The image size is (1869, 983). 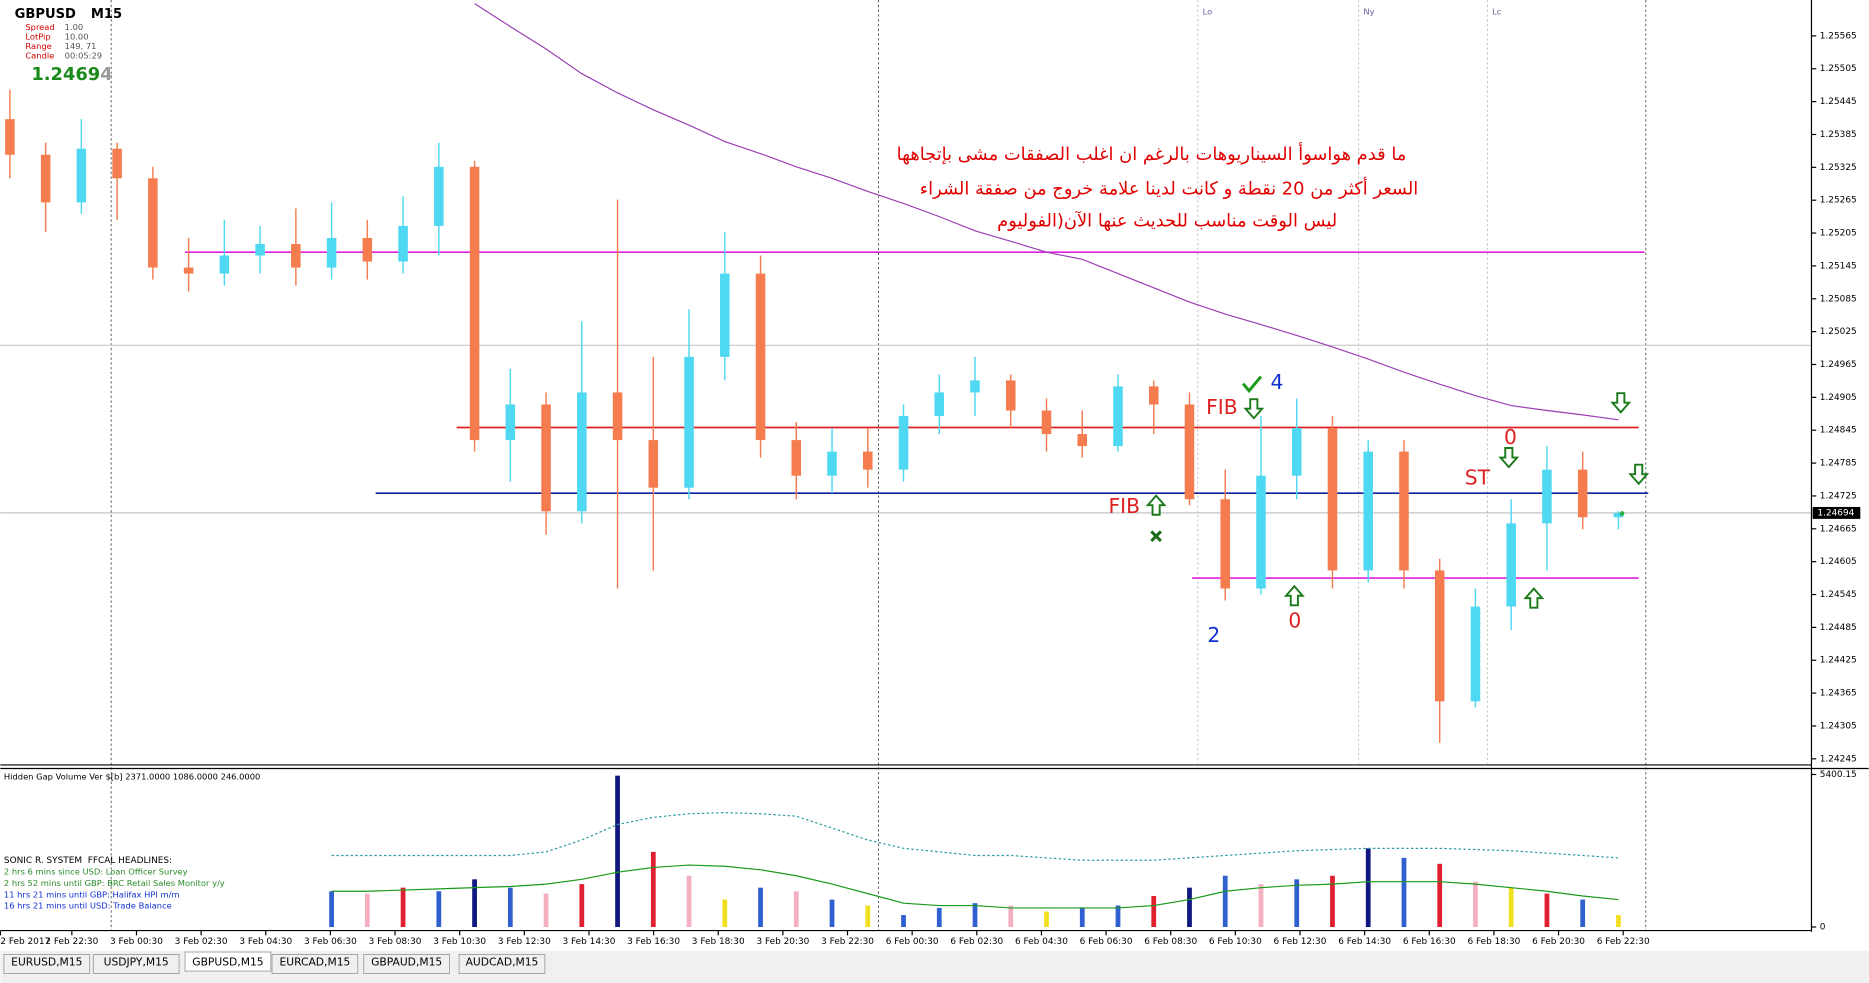 What do you see at coordinates (1300, 942) in the screenshot?
I see `x-tick-label: 6 Feb 12:30` at bounding box center [1300, 942].